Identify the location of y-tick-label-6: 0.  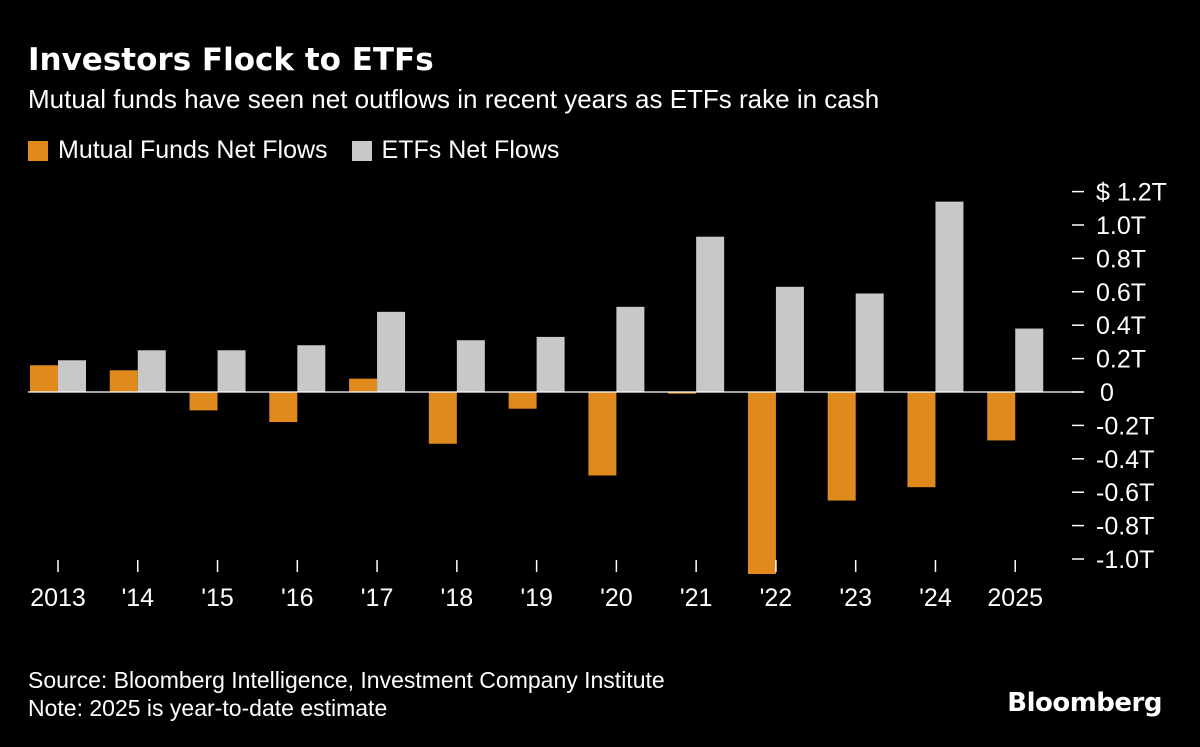
(1107, 393).